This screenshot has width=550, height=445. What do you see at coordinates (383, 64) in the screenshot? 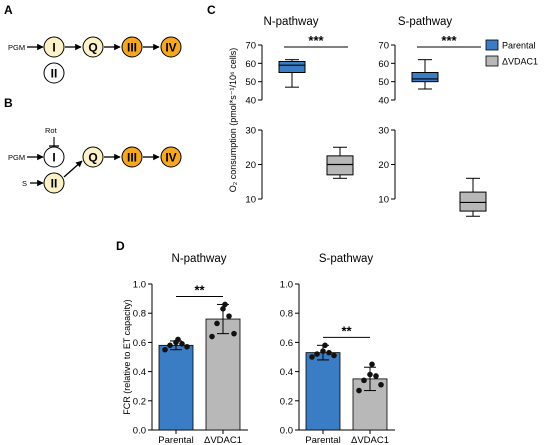
I see `c-s-y-tick-label-5: 60` at bounding box center [383, 64].